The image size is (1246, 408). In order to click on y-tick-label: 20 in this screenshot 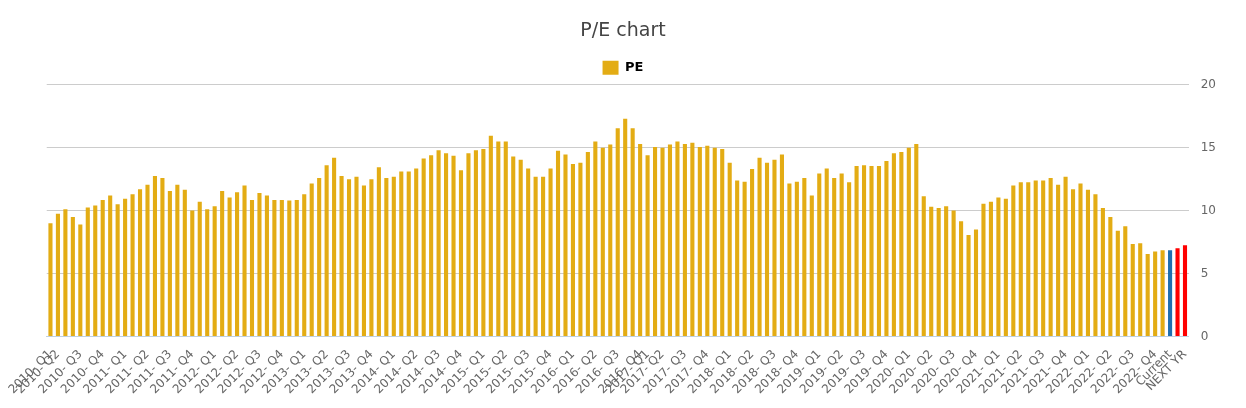, I will do `click(1208, 83)`.